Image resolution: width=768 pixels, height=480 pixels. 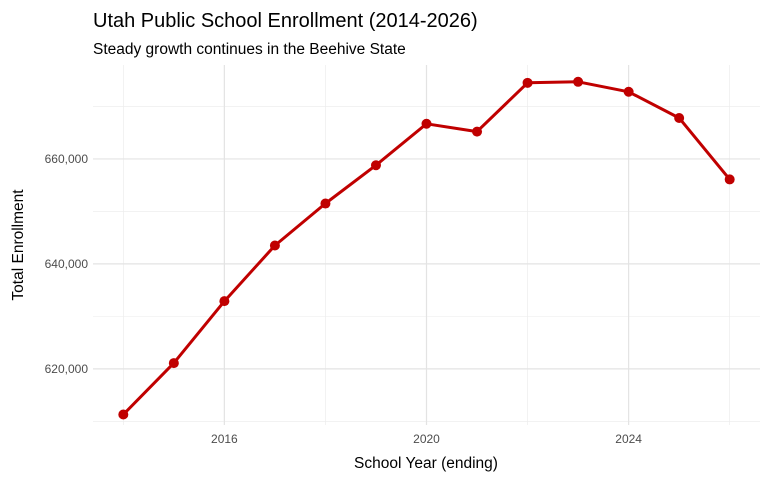 I want to click on x-tick-label: 2016, so click(x=224, y=439).